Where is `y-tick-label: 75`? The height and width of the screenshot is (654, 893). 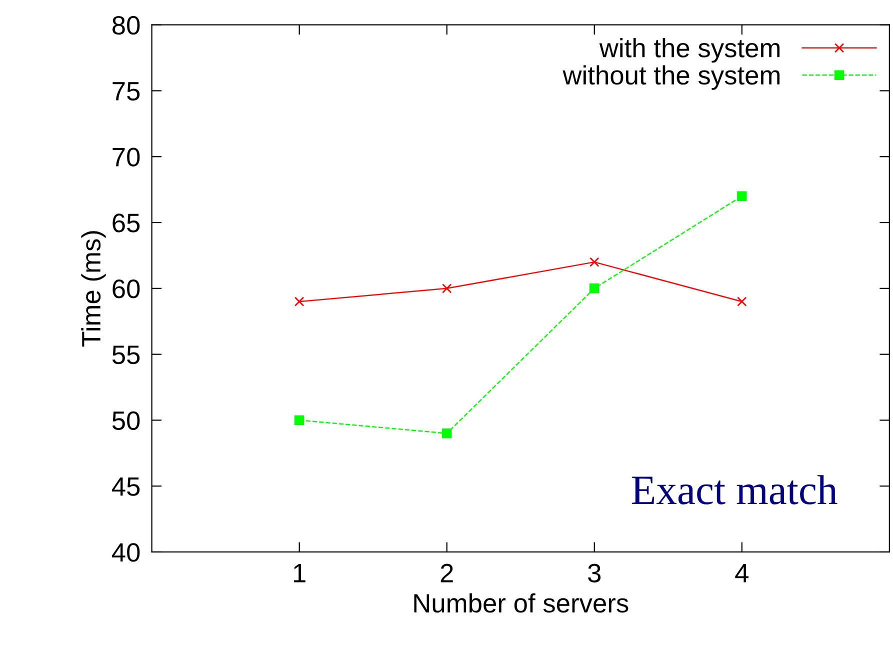
y-tick-label: 75 is located at coordinates (126, 91).